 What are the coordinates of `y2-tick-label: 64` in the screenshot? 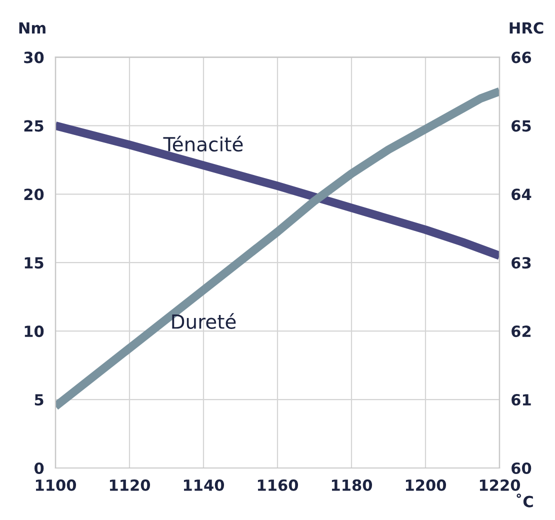 It's located at (522, 194).